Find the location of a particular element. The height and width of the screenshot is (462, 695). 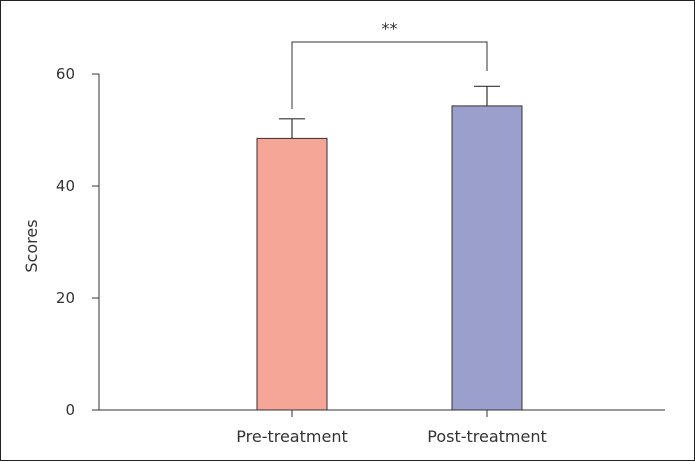

significance-bracket: ** is located at coordinates (389, 64).